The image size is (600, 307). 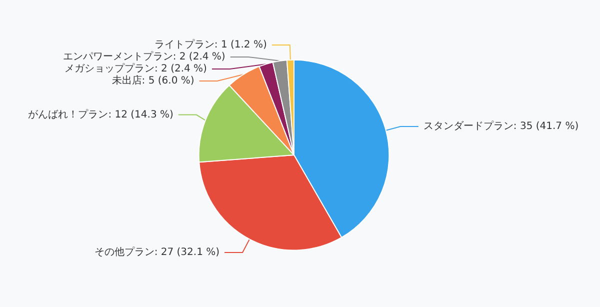 What do you see at coordinates (153, 80) in the screenshot?
I see `slice-label: 未出店: 5 (6.0 %)` at bounding box center [153, 80].